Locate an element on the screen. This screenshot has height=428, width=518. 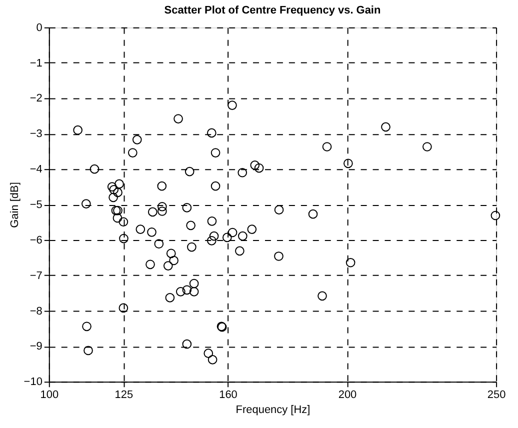
x-tick-label: 200 is located at coordinates (347, 395).